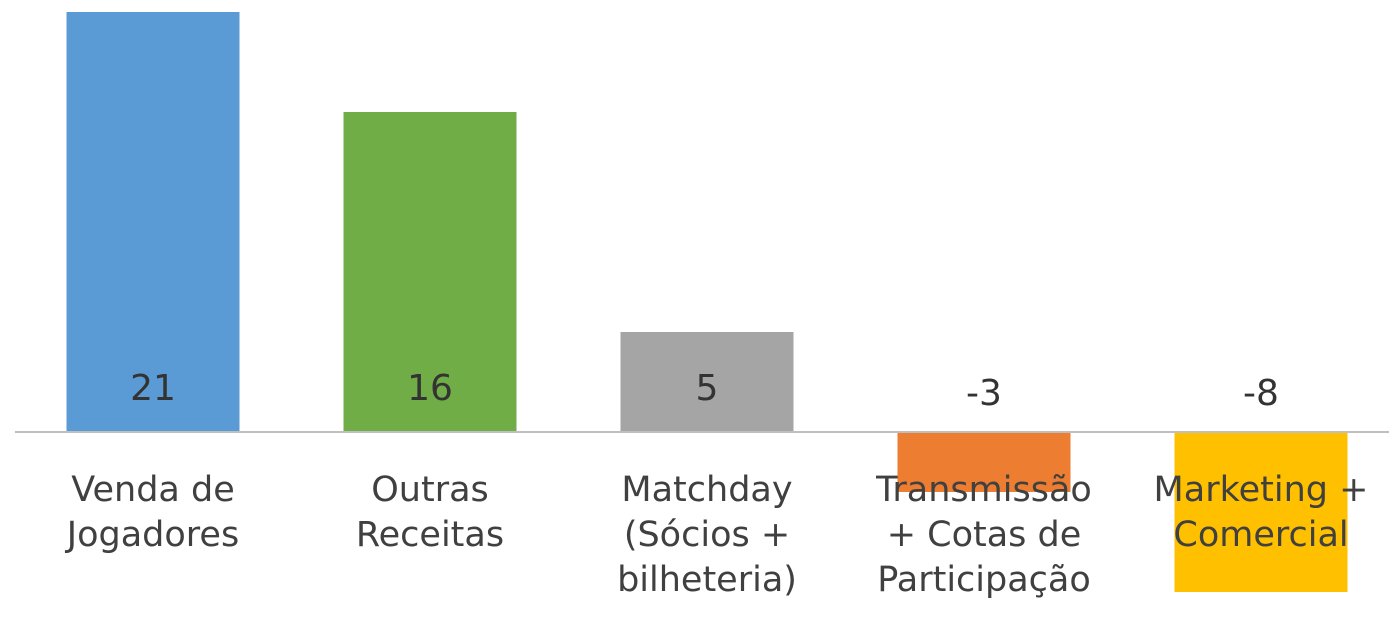  I want to click on value-label: 16, so click(430, 388).